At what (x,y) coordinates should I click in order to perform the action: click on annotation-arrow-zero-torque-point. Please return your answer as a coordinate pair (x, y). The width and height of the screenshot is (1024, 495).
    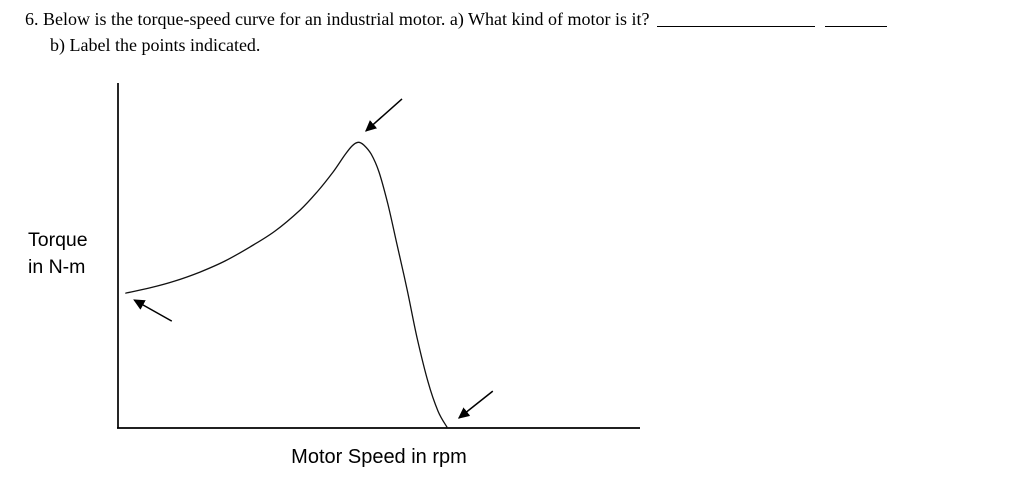
    Looking at the image, I should click on (475, 404).